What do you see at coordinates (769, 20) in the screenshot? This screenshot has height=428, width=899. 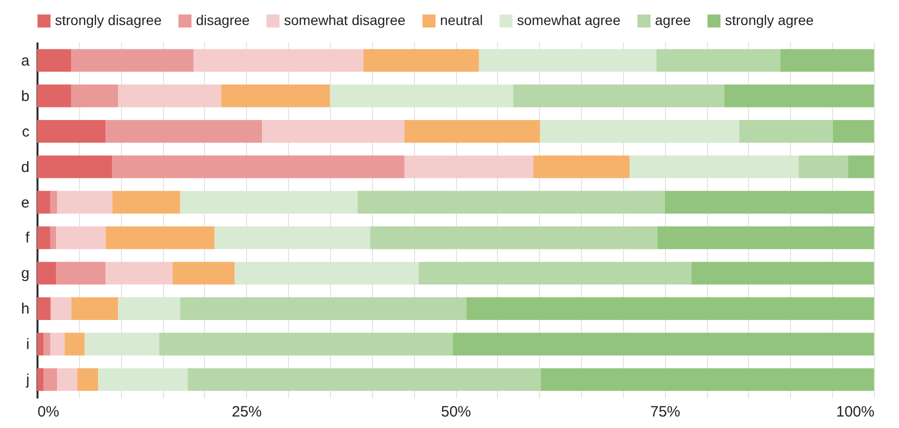 I see `legend-label: strongly agree` at bounding box center [769, 20].